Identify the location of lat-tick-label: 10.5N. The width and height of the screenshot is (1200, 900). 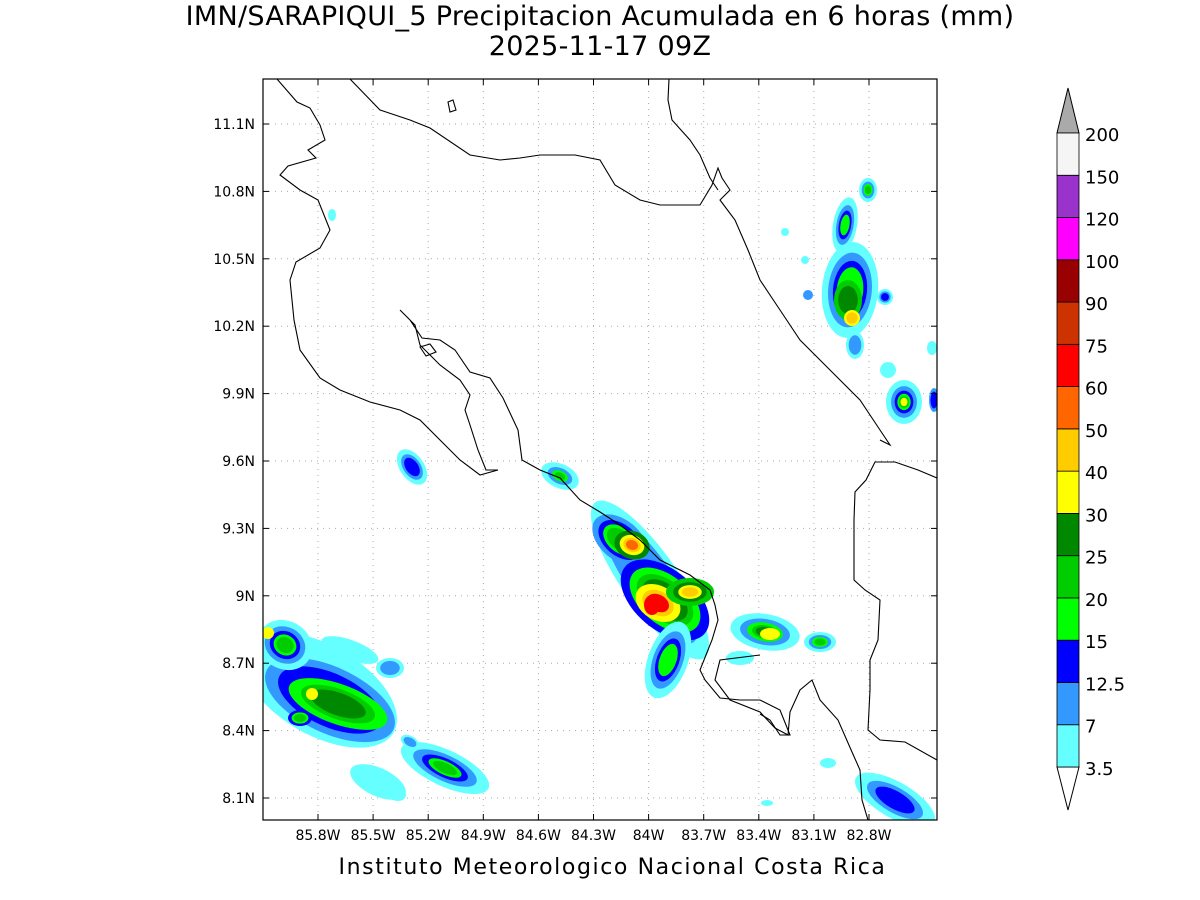
(234, 260).